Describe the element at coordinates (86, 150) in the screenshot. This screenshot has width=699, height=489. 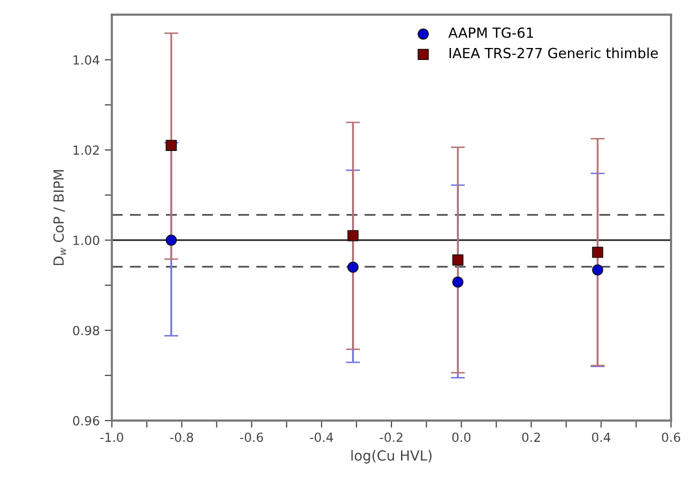
I see `y-tick-label: 1.02` at that location.